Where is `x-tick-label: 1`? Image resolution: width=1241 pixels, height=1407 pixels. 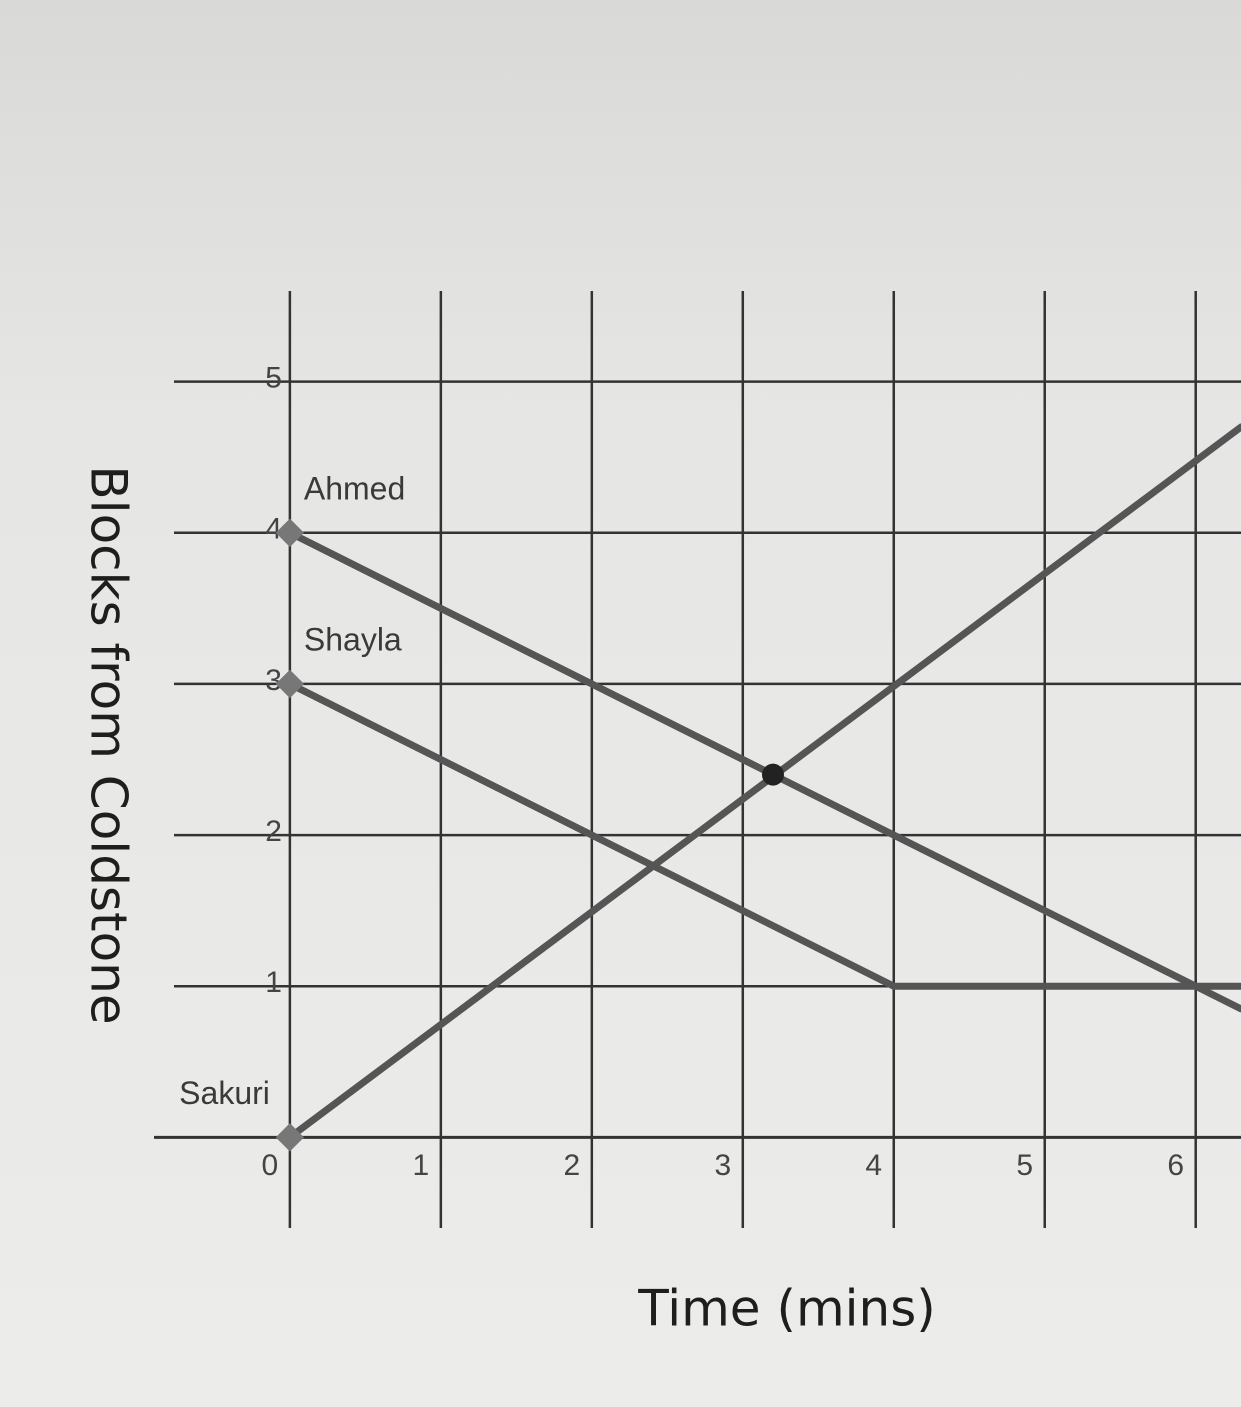 x-tick-label: 1 is located at coordinates (421, 1165).